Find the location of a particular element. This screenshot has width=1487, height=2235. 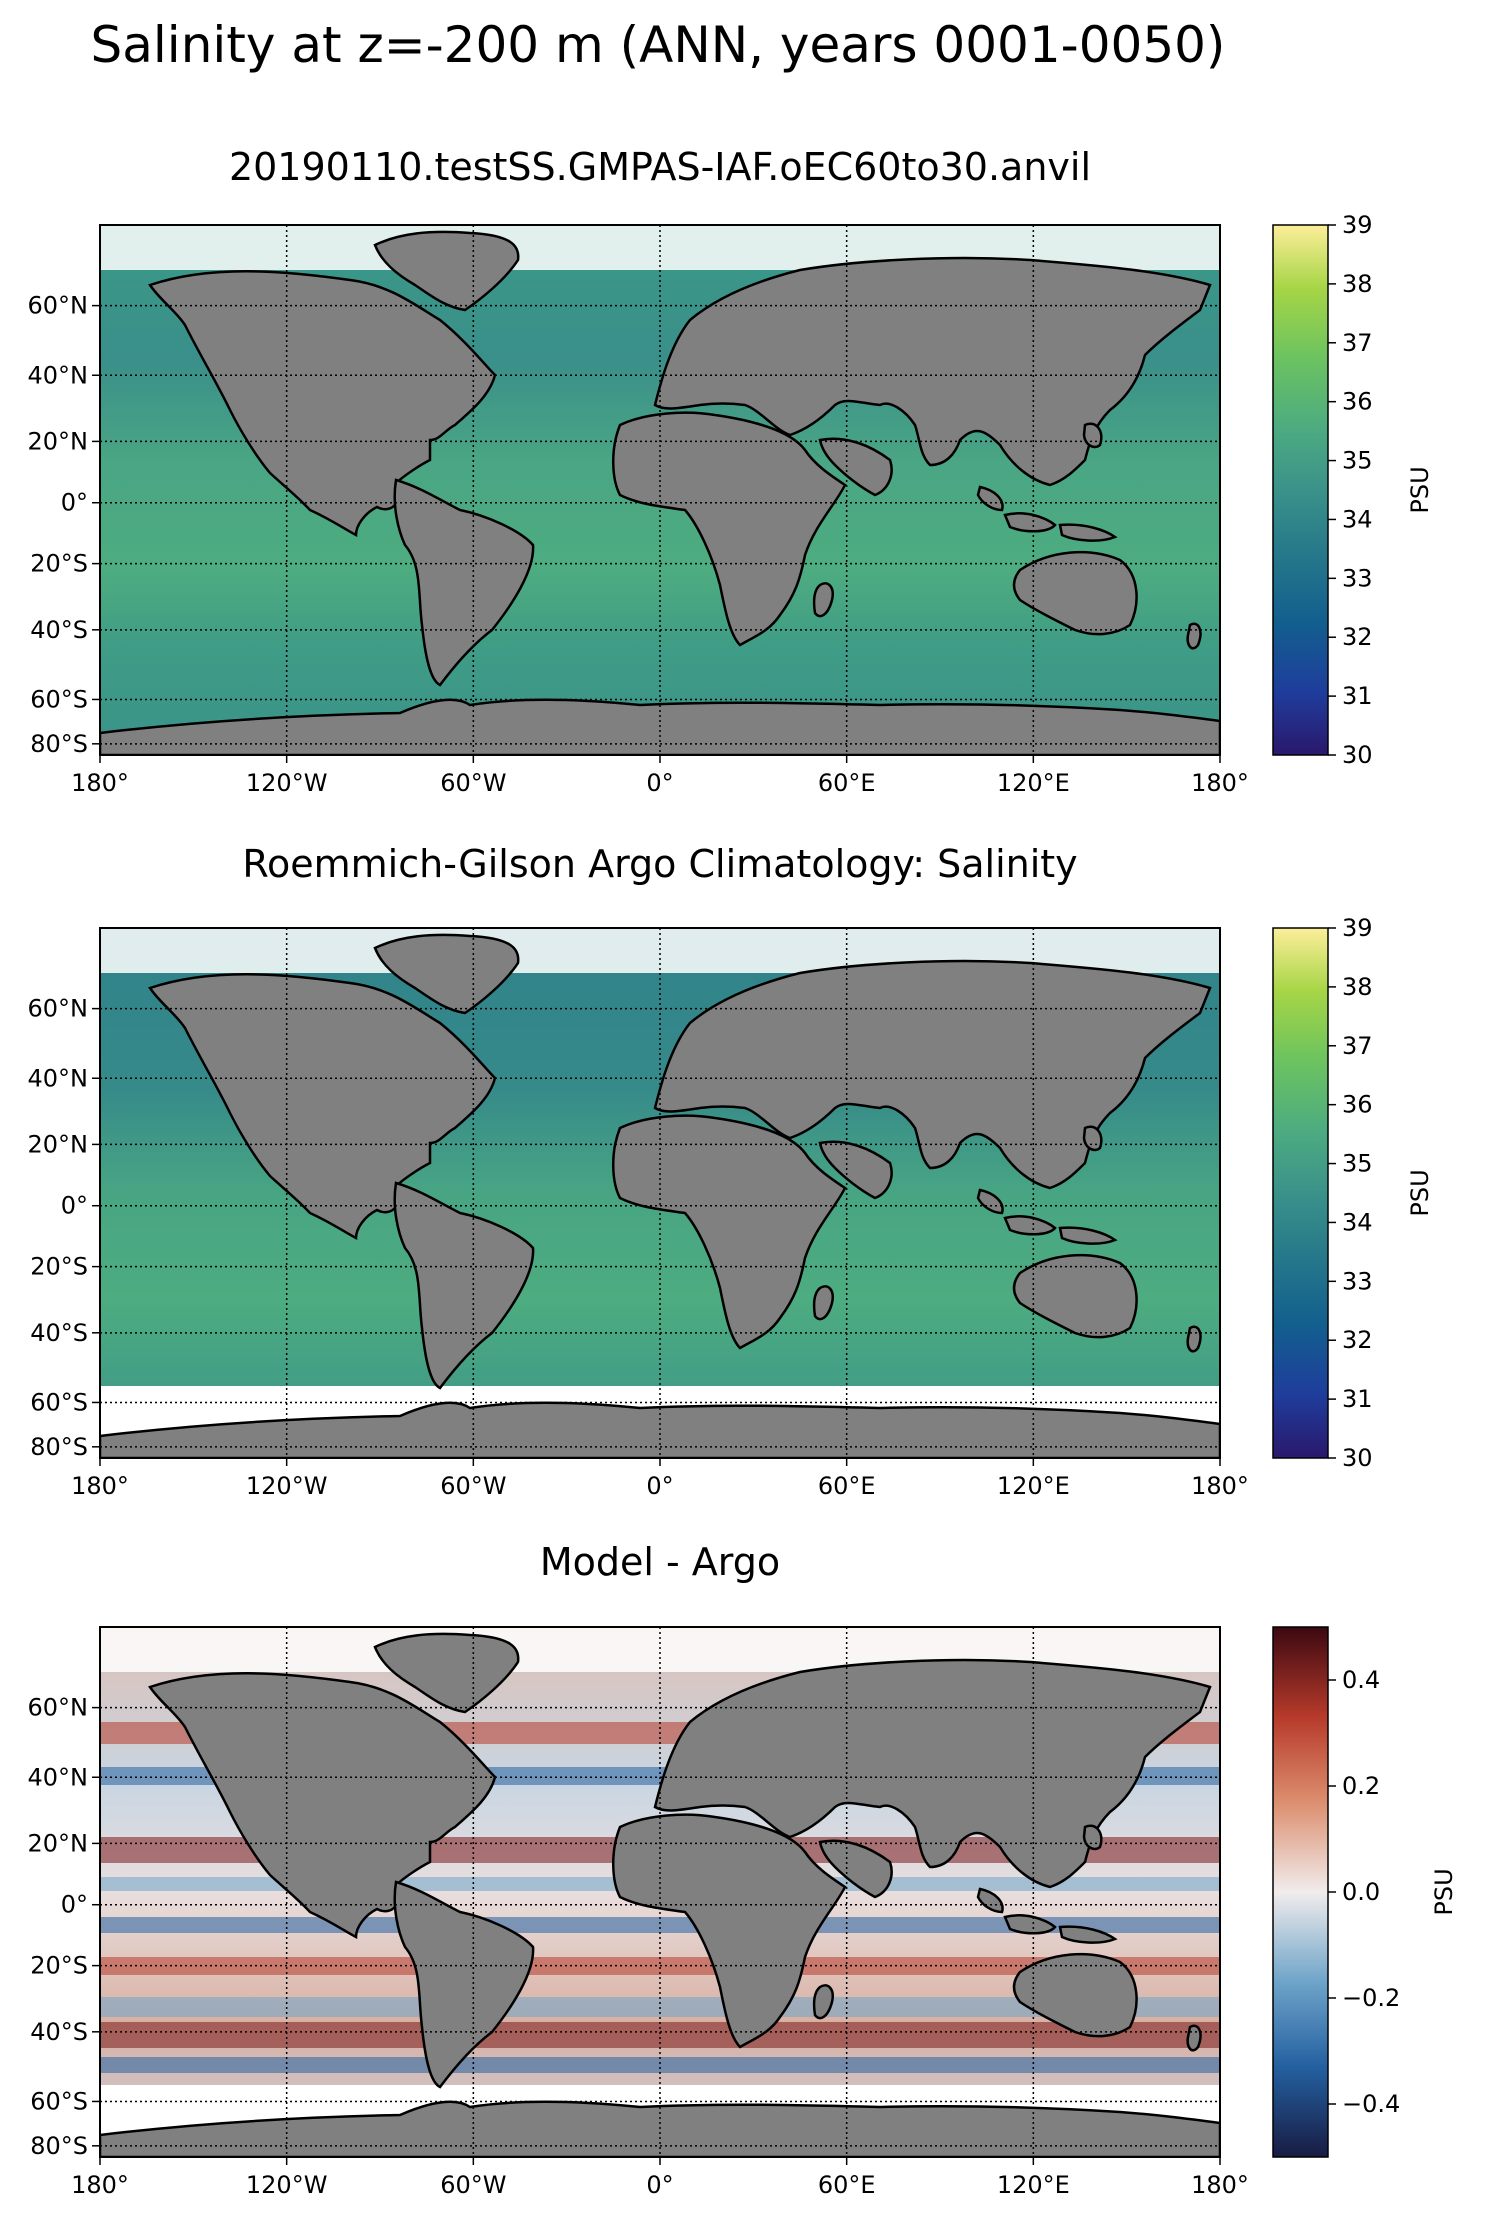

colorbar-observations: 39 38 37 36 35 34 33 32 31 30 PSU is located at coordinates (1353, 1193).